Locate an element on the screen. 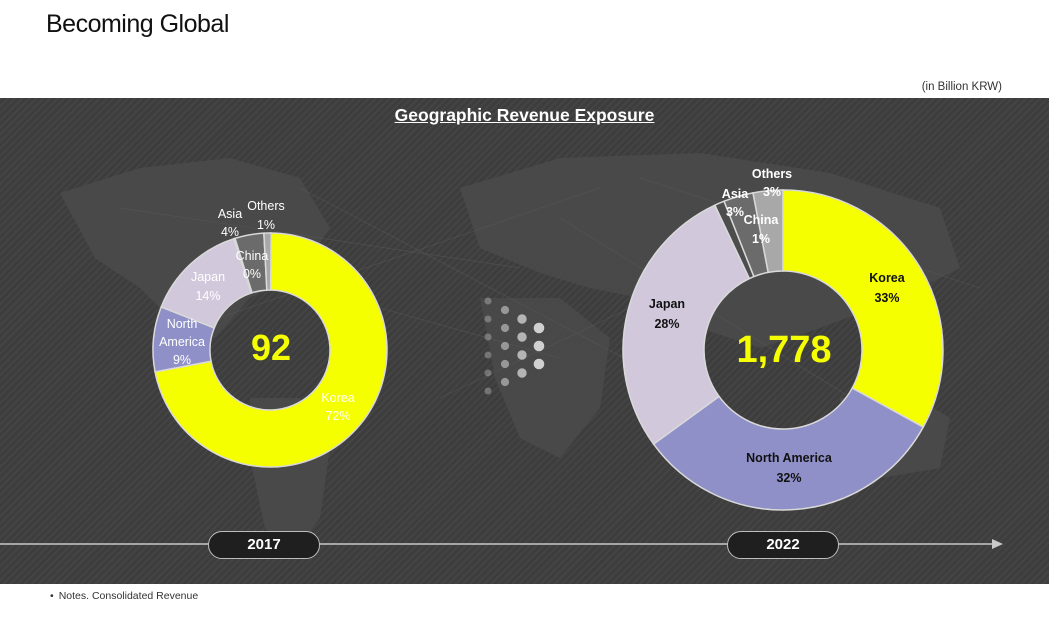  slice-value-asia: 3% is located at coordinates (735, 212).